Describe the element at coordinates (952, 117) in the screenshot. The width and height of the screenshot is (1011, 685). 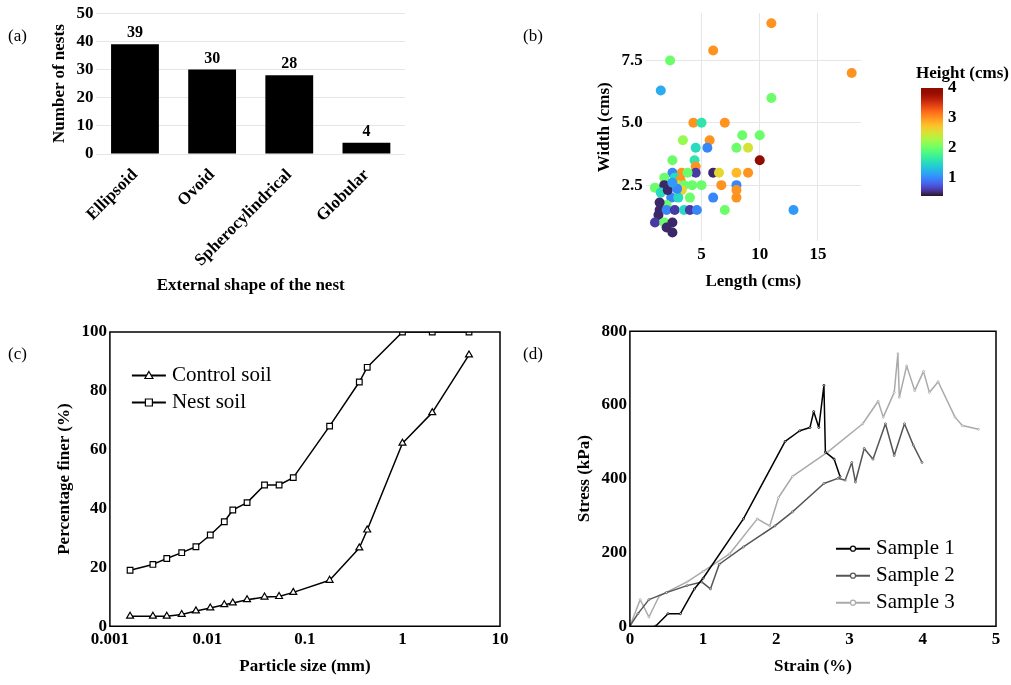
I see `color-bar-label: 3` at that location.